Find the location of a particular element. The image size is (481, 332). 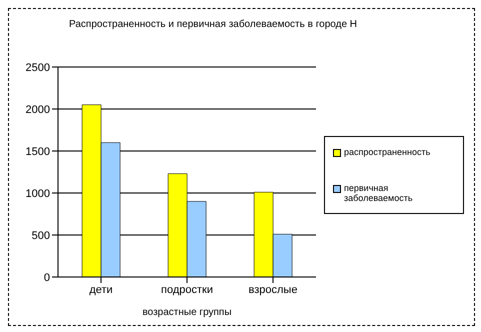

chart-title: Распространенность и первичная заболеваемость в городе Н is located at coordinates (213, 24).